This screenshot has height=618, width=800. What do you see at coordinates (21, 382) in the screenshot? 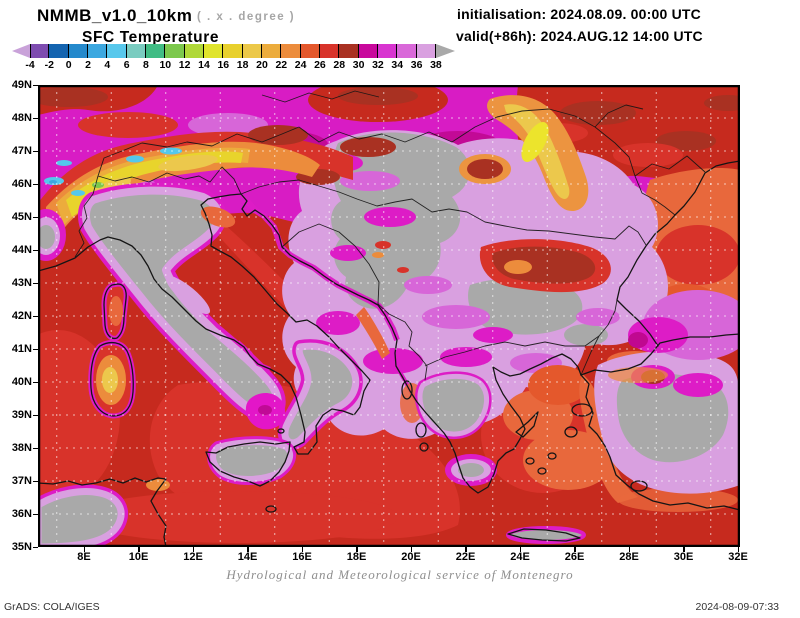
I see `lat-axis-label: 40N` at bounding box center [21, 382].